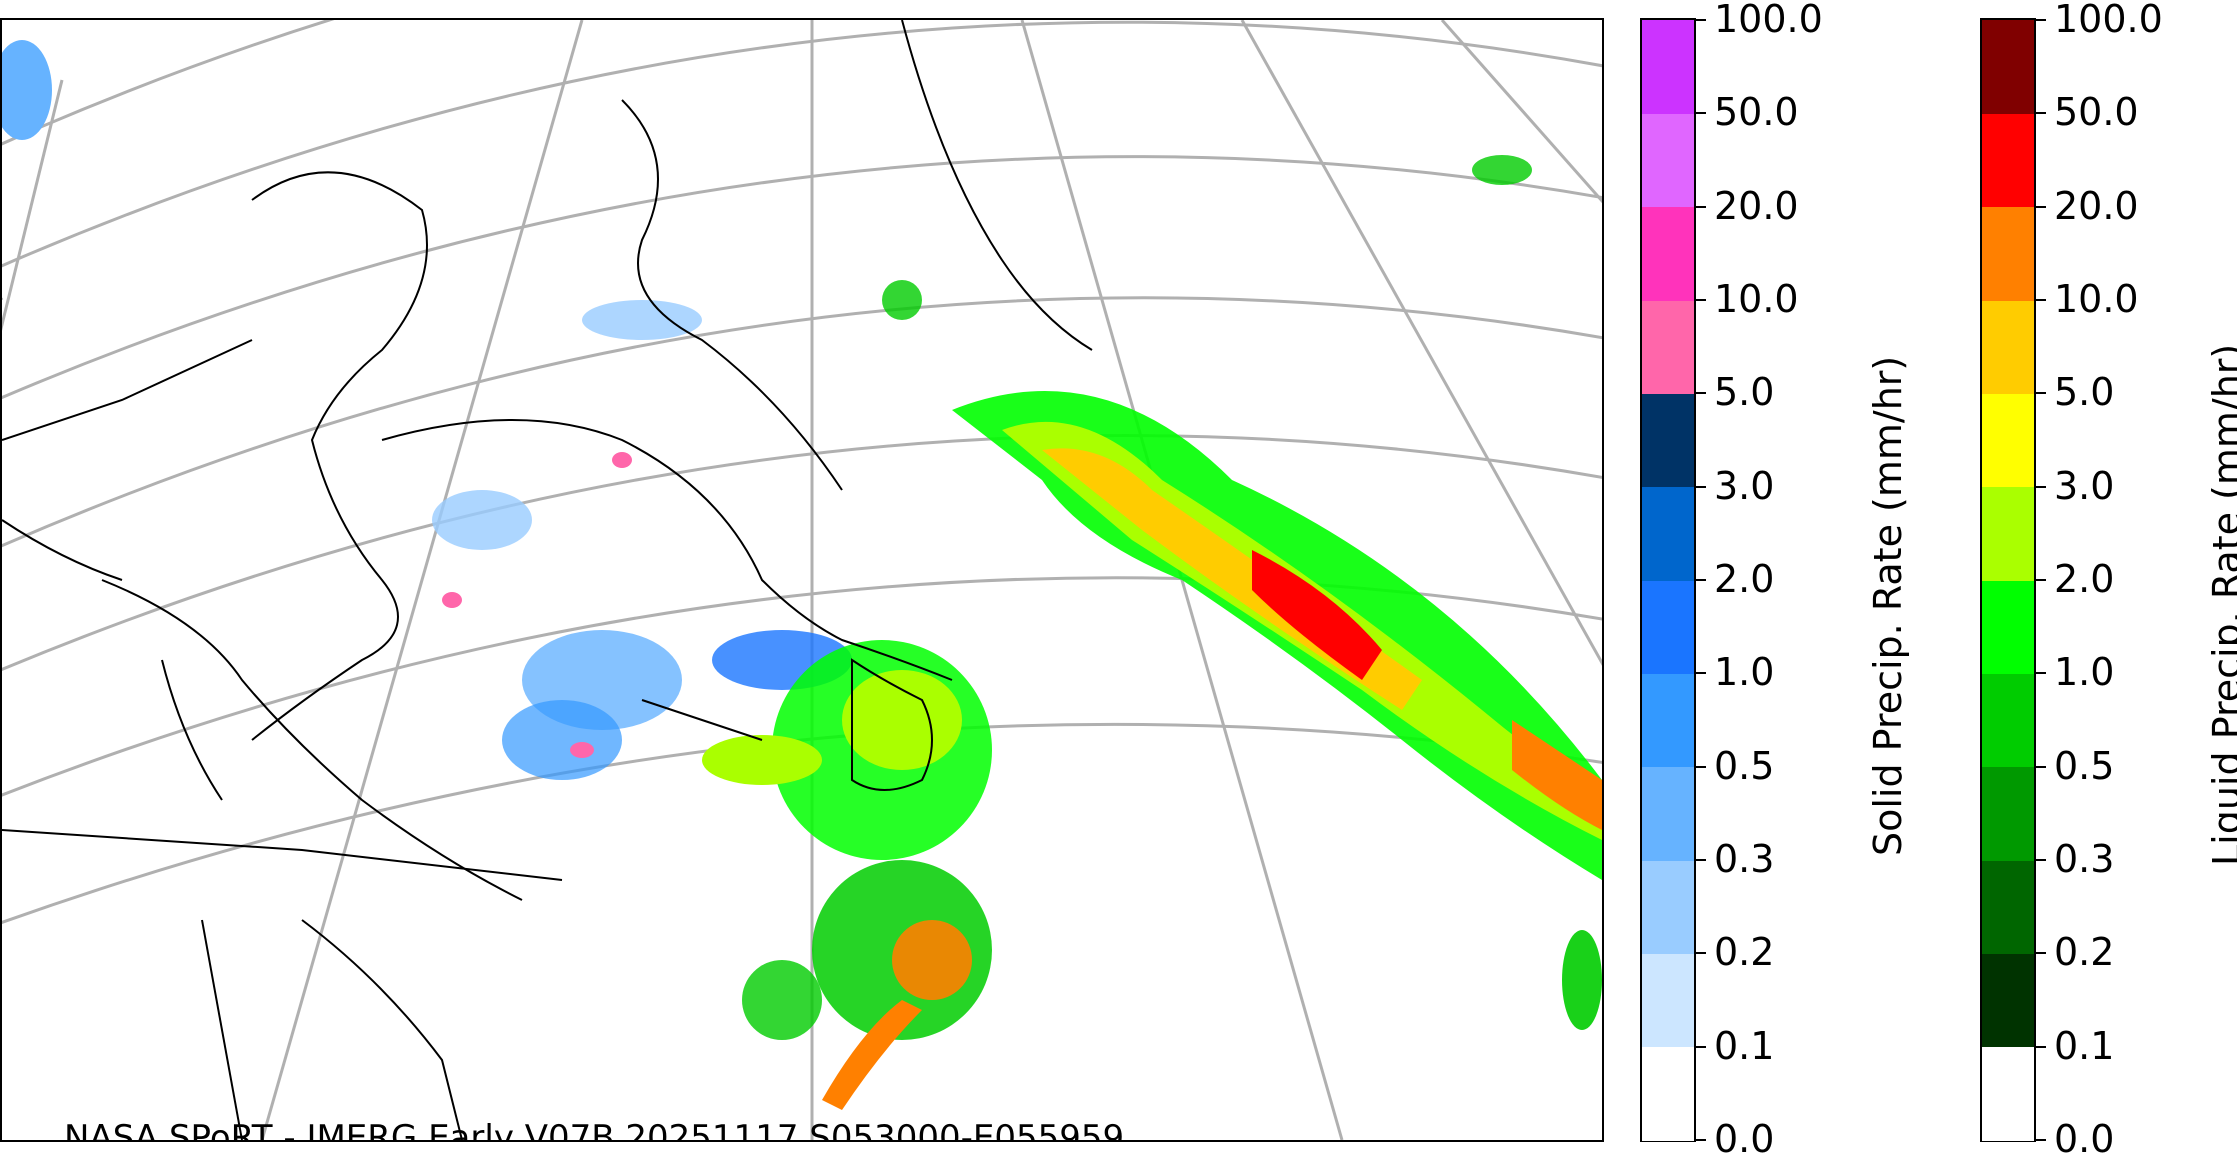 This screenshot has height=1167, width=2237. I want to click on solid-tick-label: 2.0, so click(1744, 579).